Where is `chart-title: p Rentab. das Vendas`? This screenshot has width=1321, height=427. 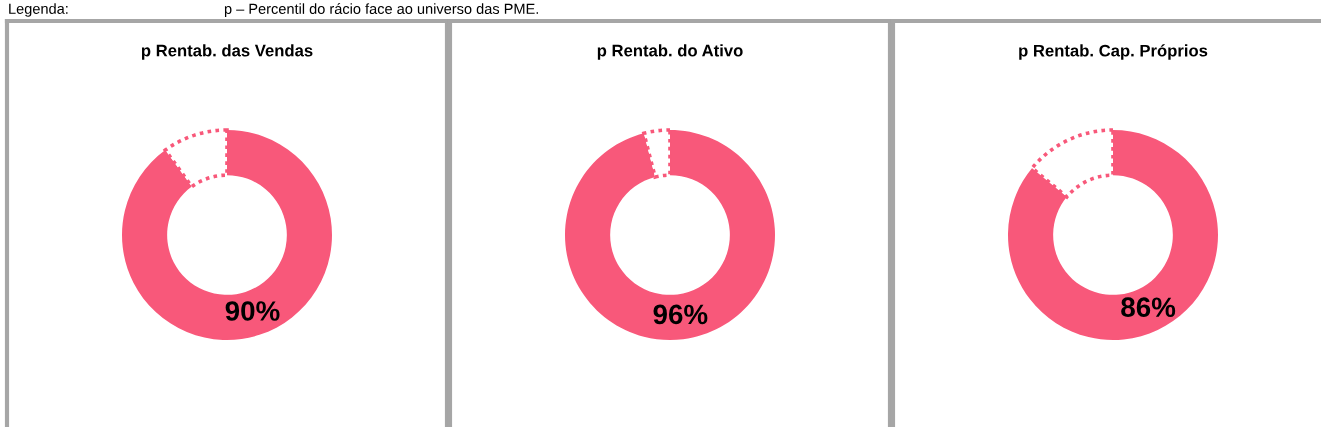 chart-title: p Rentab. das Vendas is located at coordinates (227, 52).